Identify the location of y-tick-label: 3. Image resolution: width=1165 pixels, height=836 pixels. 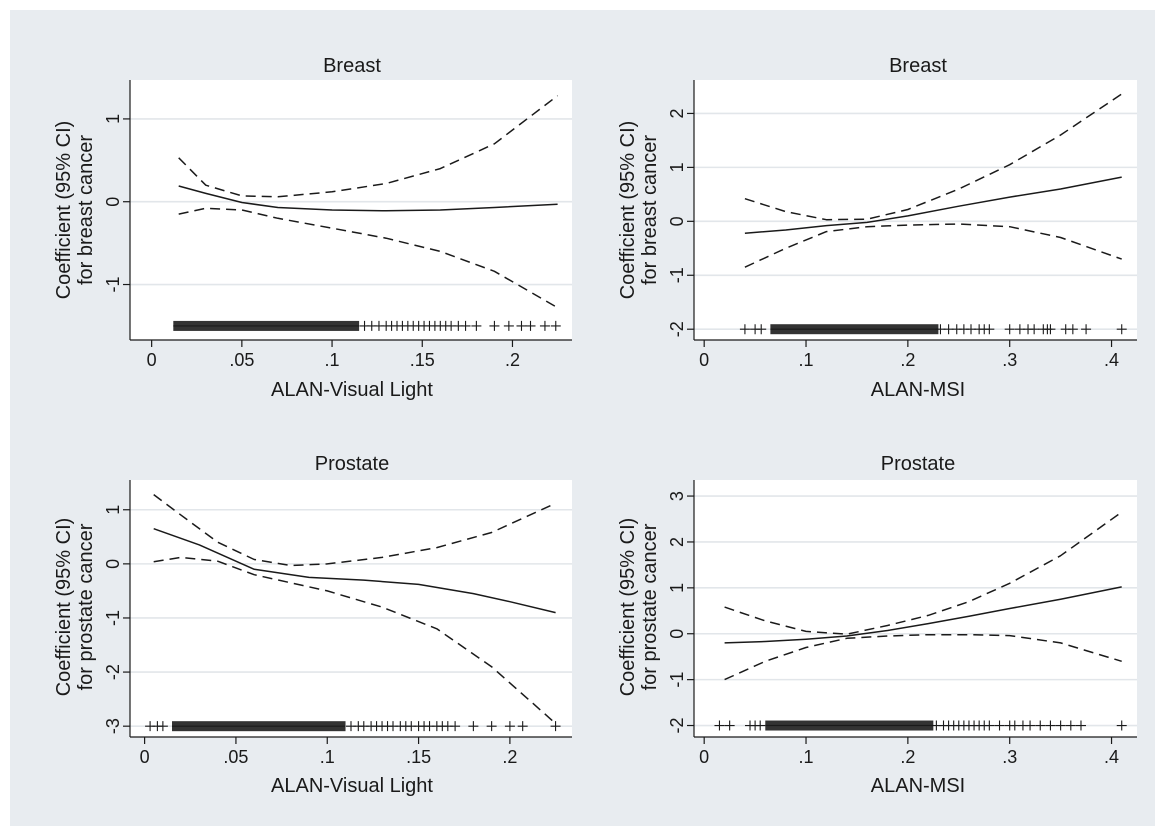
(677, 496).